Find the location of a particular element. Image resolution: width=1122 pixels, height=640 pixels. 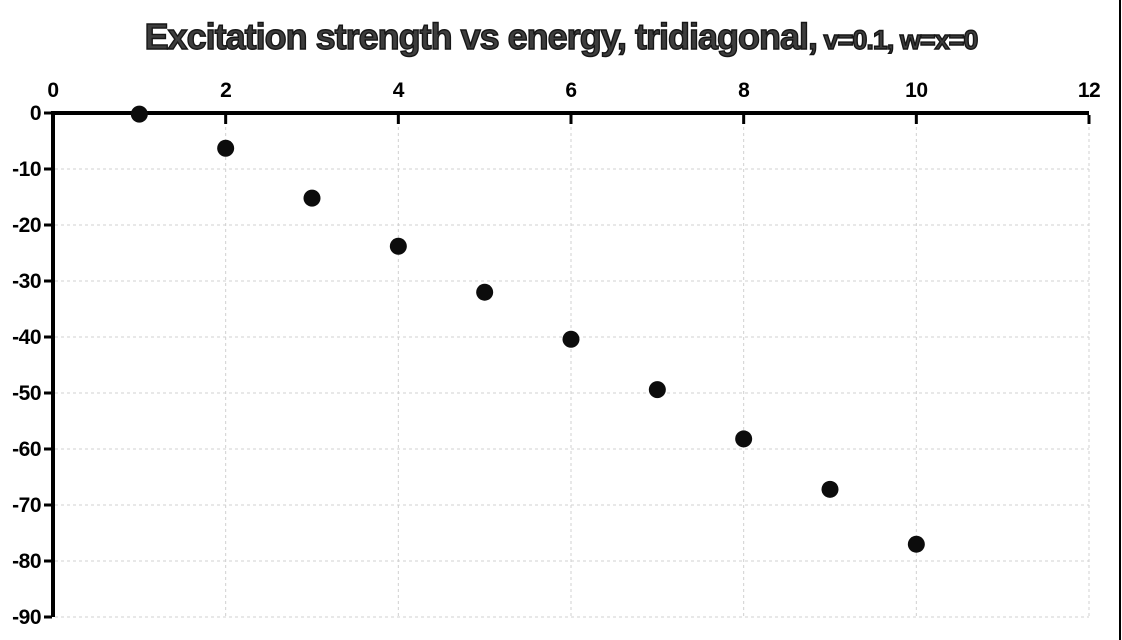

y-tick-label: -50 is located at coordinates (26, 393).